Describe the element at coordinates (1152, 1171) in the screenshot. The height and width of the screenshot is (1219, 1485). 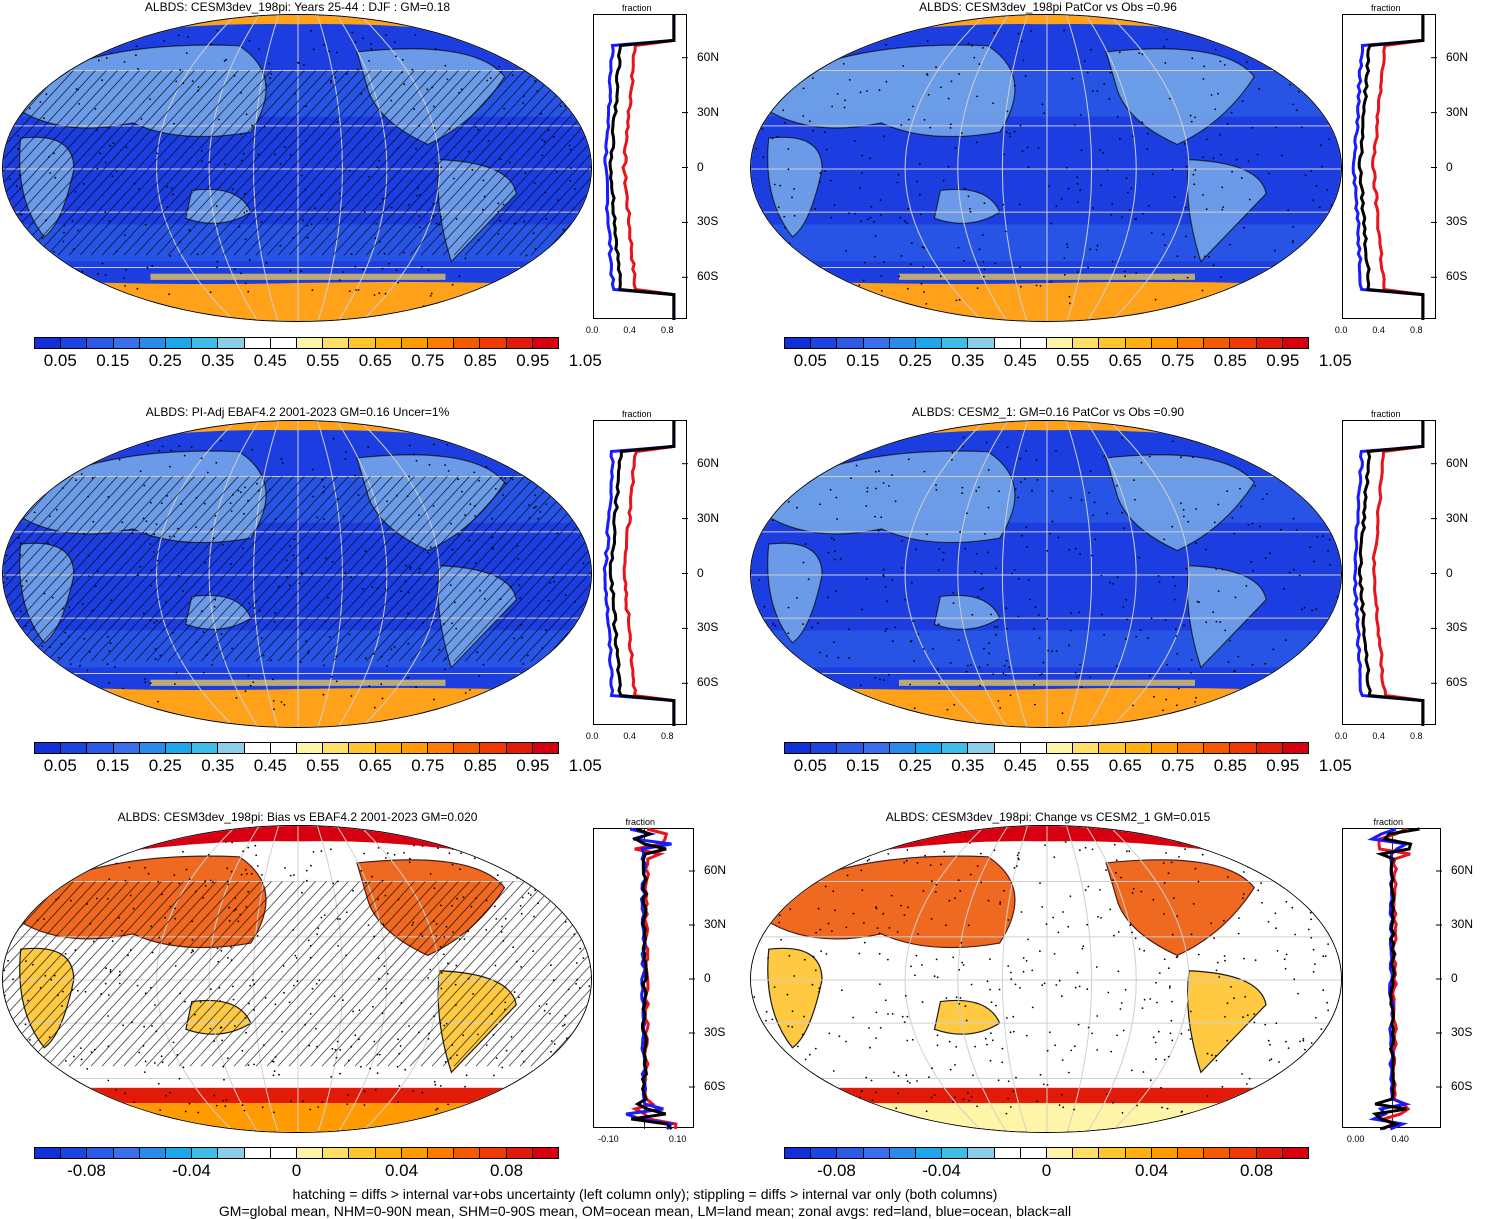
I see `colorbar-tick-label: 0.04` at that location.